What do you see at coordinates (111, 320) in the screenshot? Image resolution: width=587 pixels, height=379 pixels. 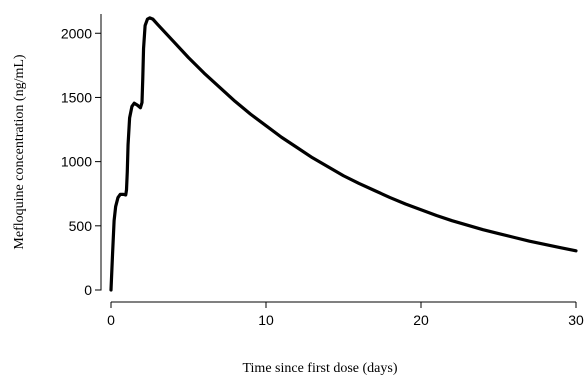 I see `x-tick-label: 0` at bounding box center [111, 320].